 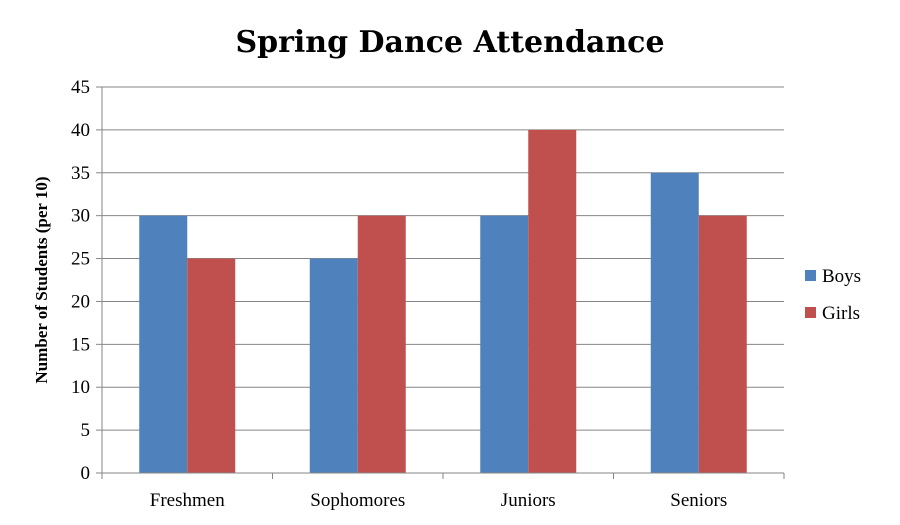 I want to click on y-tick-label: 20, so click(x=80, y=301).